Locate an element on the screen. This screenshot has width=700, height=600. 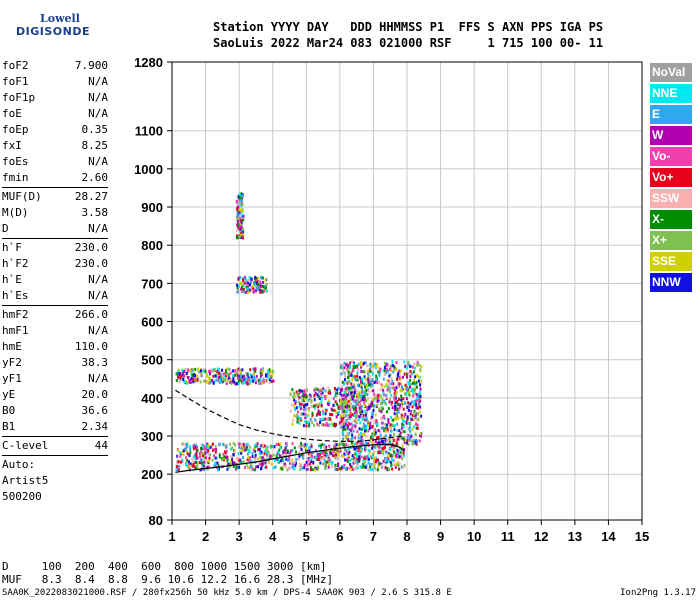
auto-line1: Auto: is located at coordinates (19, 464).